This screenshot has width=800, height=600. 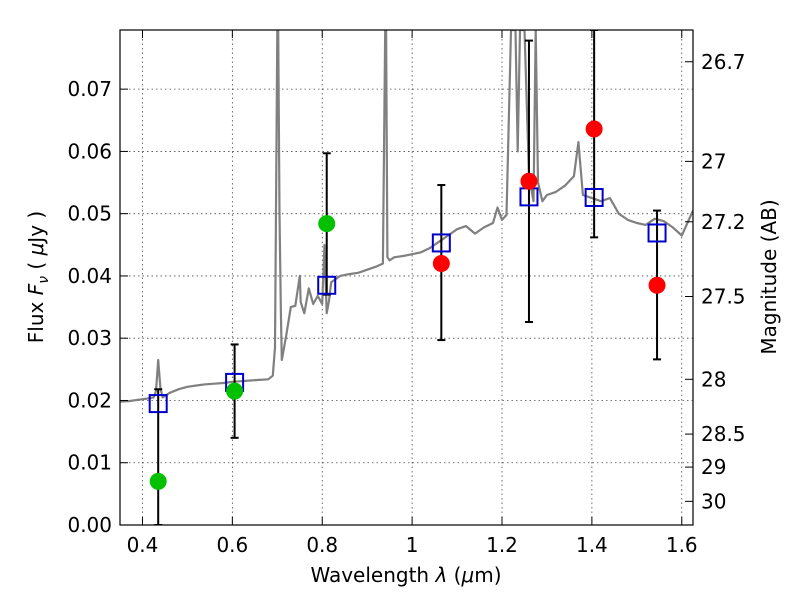 I want to click on x-tick-label: 1.4, so click(x=592, y=545).